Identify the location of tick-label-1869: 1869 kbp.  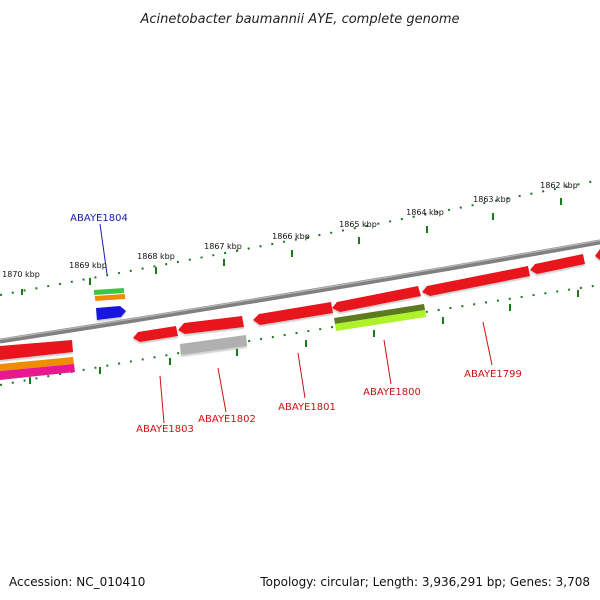
(88, 265).